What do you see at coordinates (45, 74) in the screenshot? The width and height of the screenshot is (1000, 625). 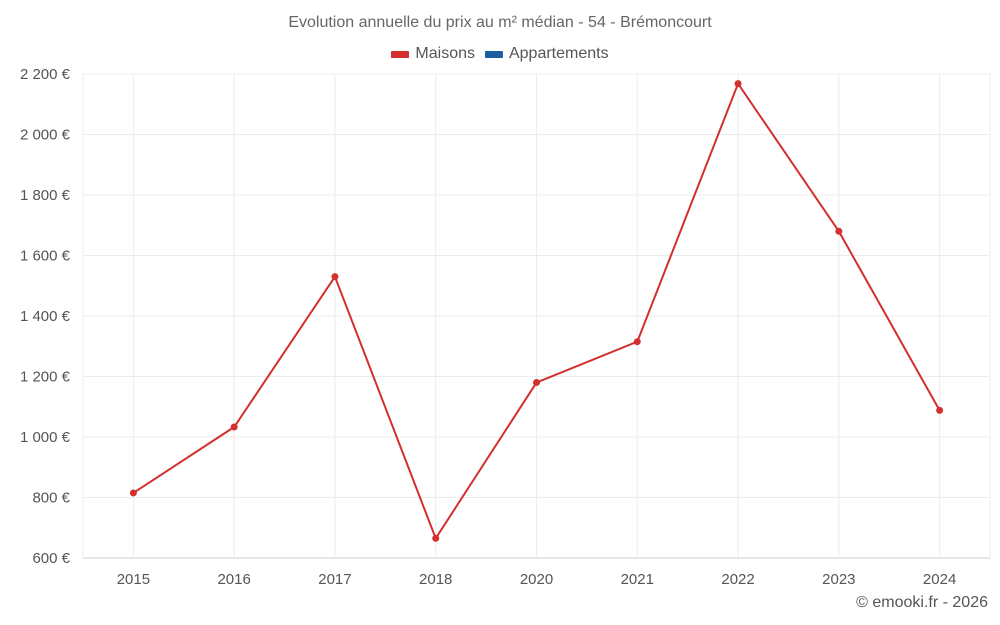 I see `y-tick-label: 2 200 €` at bounding box center [45, 74].